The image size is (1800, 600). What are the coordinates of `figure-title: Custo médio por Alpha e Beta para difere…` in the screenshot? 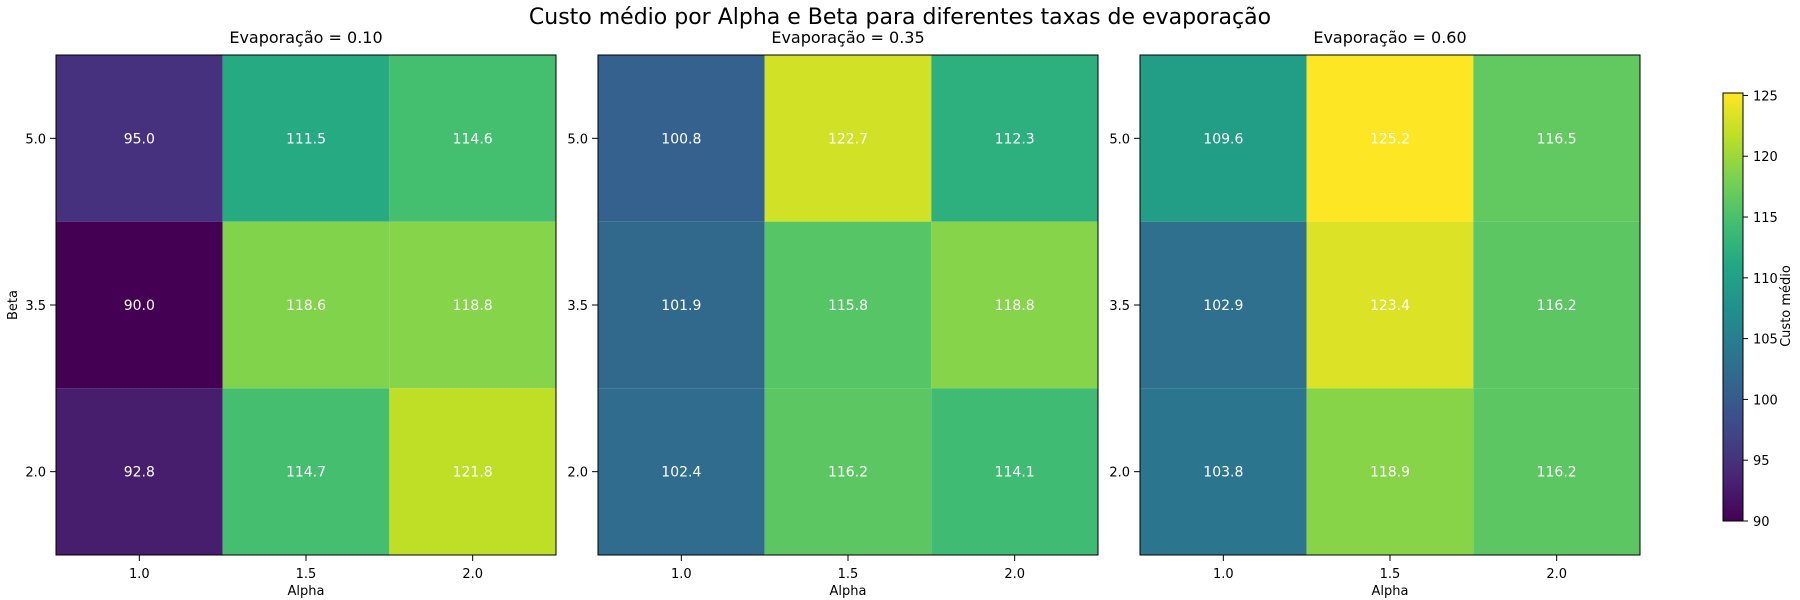 It's located at (900, 17).